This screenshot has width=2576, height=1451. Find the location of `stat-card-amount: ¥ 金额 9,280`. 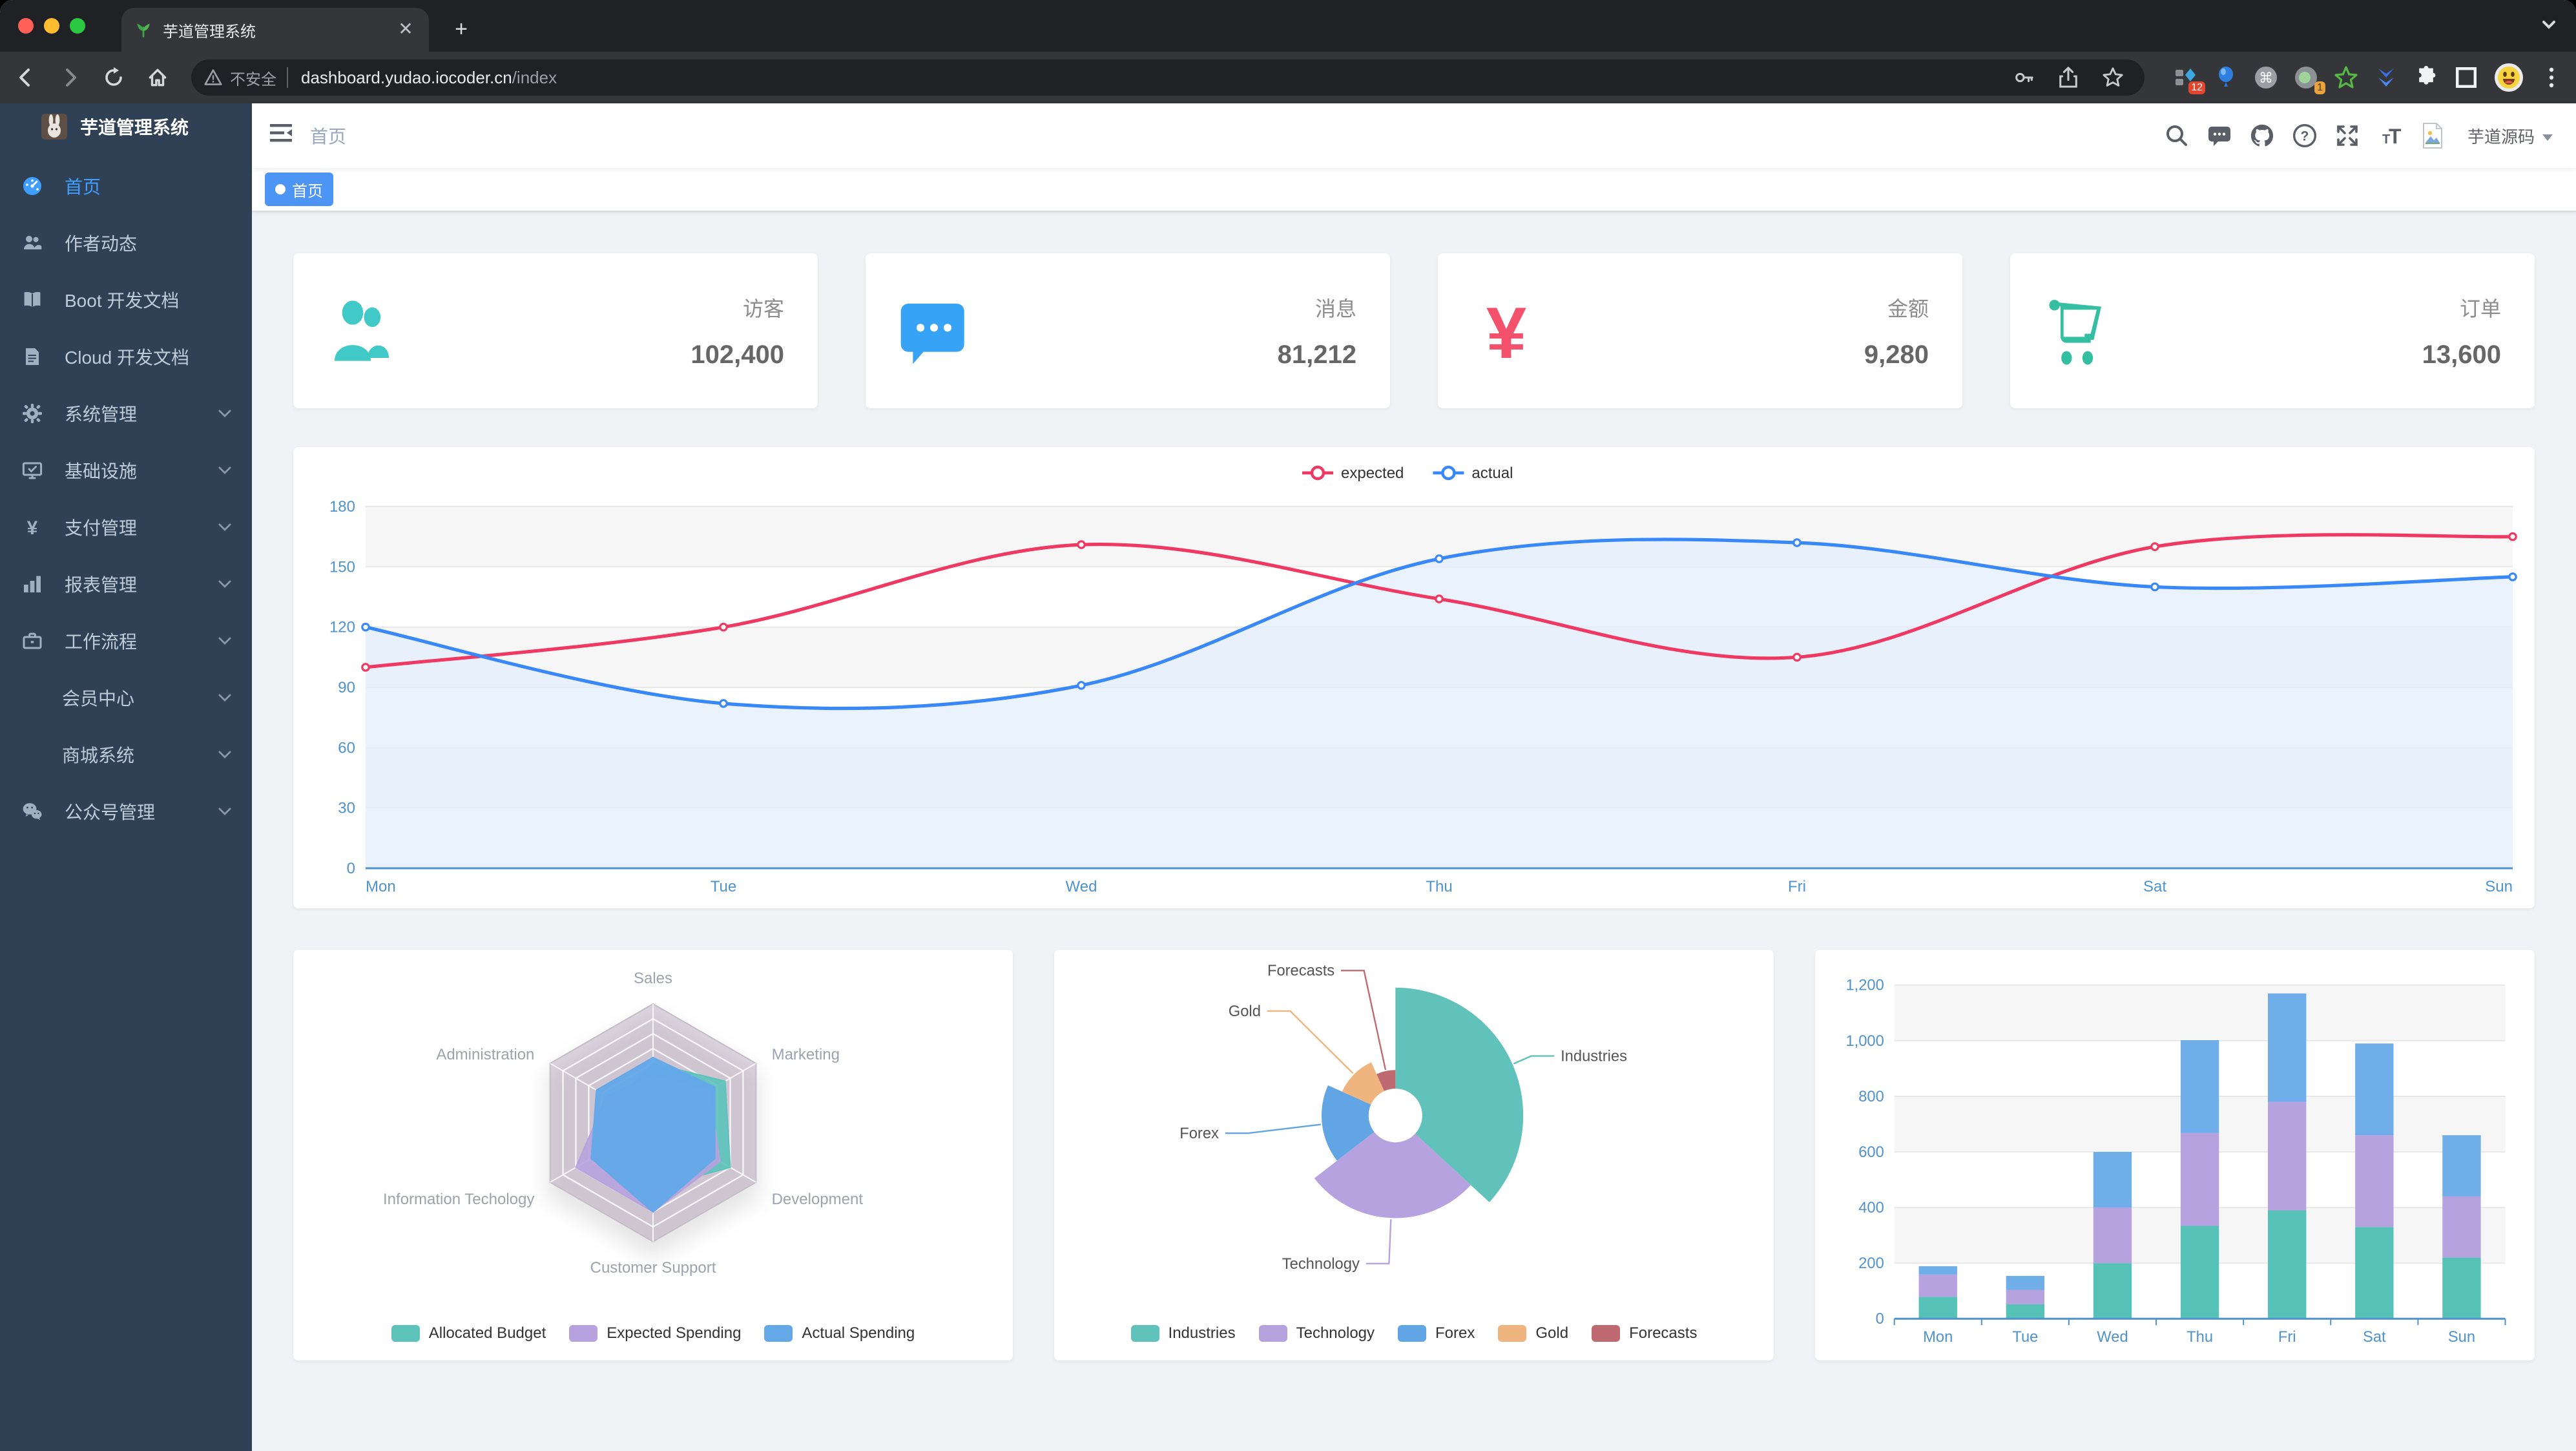

stat-card-amount: ¥ 金额 9,280 is located at coordinates (1700, 330).